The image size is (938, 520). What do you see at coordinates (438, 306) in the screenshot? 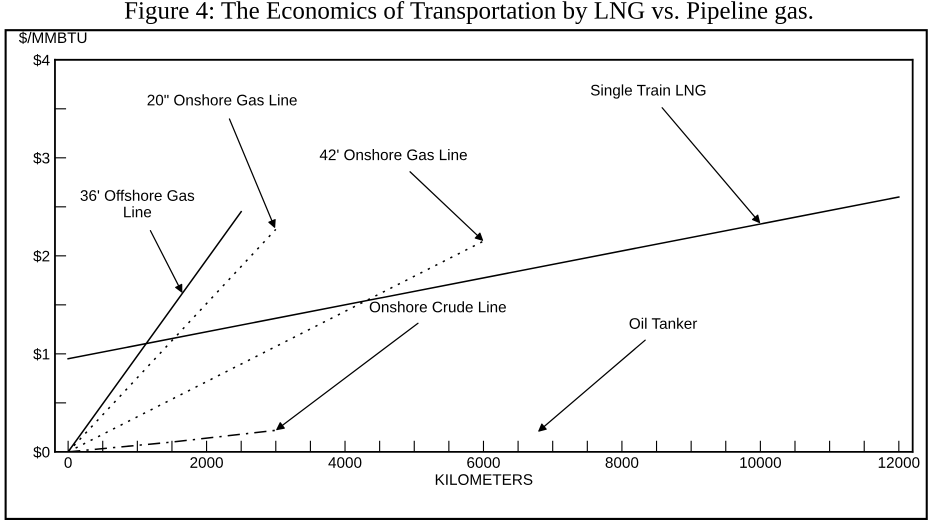
I see `annotation: Onshore Crude Line` at bounding box center [438, 306].